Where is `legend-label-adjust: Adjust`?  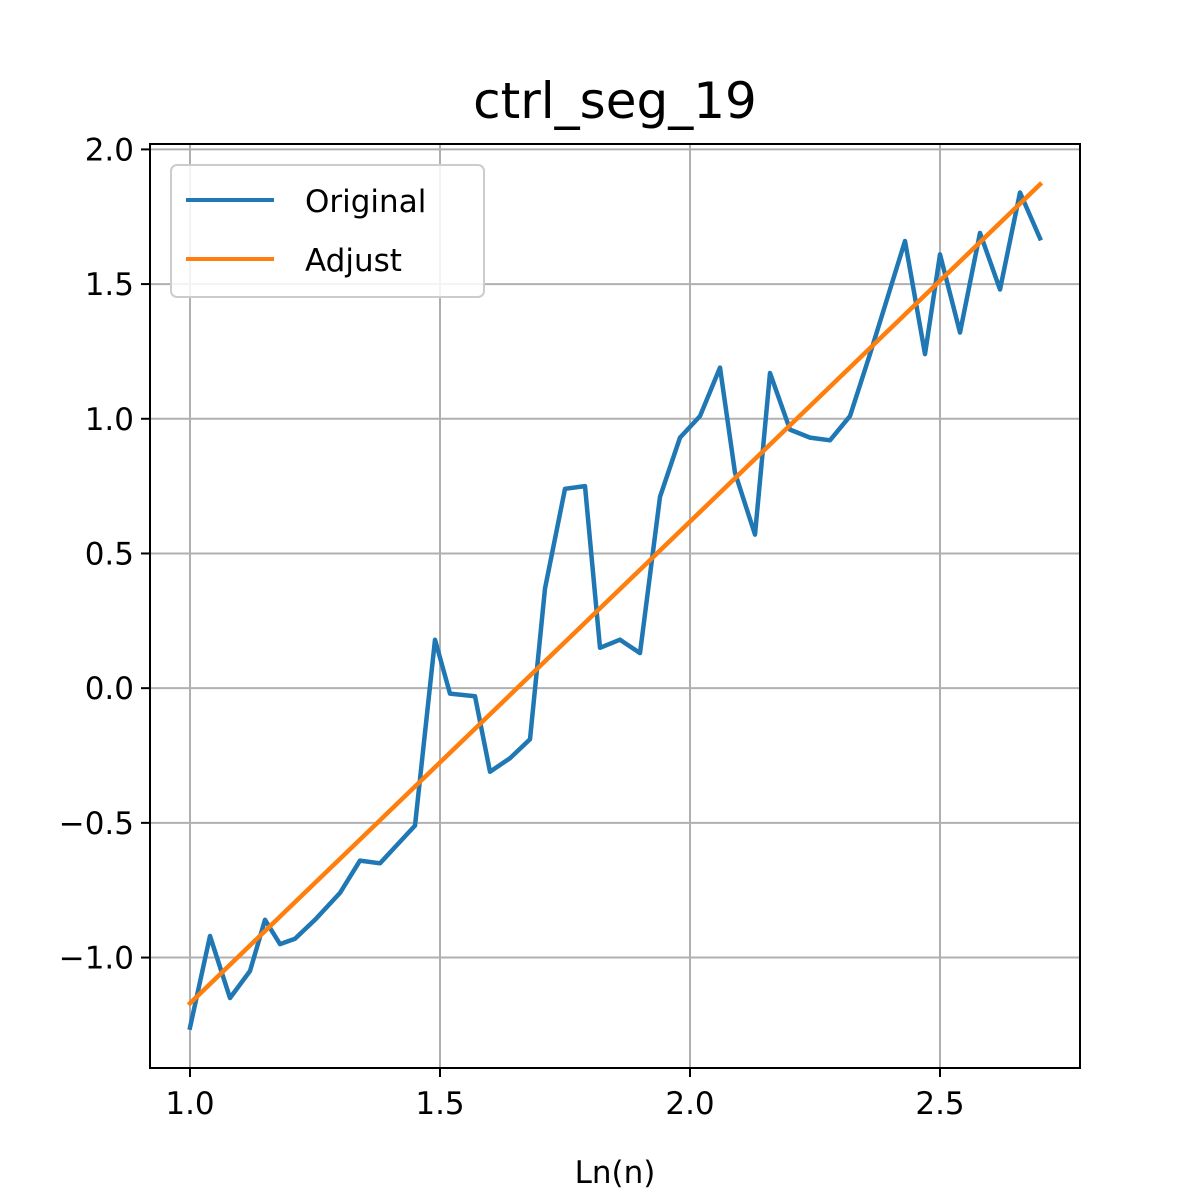
legend-label-adjust: Adjust is located at coordinates (353, 261).